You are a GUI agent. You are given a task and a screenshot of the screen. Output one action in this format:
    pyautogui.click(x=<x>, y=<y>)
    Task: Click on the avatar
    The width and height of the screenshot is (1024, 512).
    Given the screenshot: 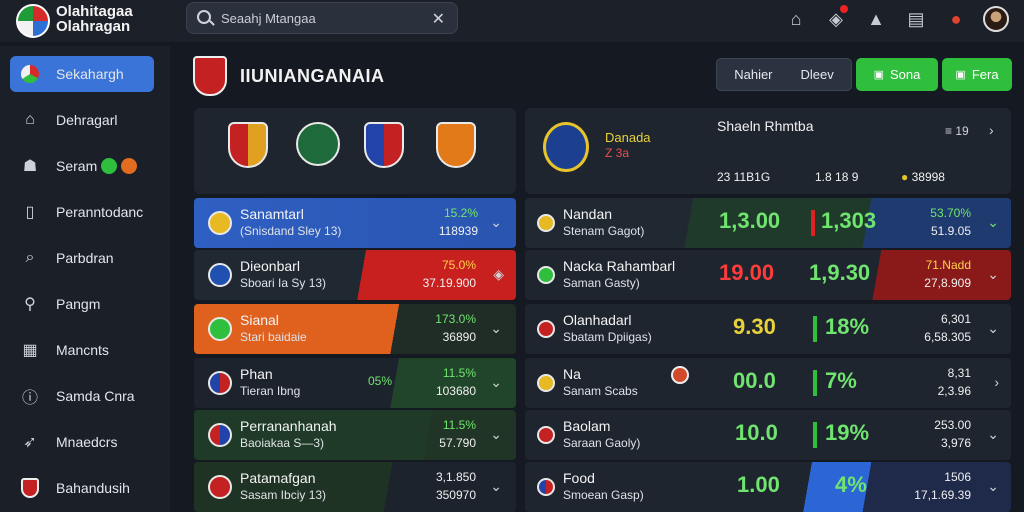 What is the action you would take?
    pyautogui.click(x=996, y=19)
    